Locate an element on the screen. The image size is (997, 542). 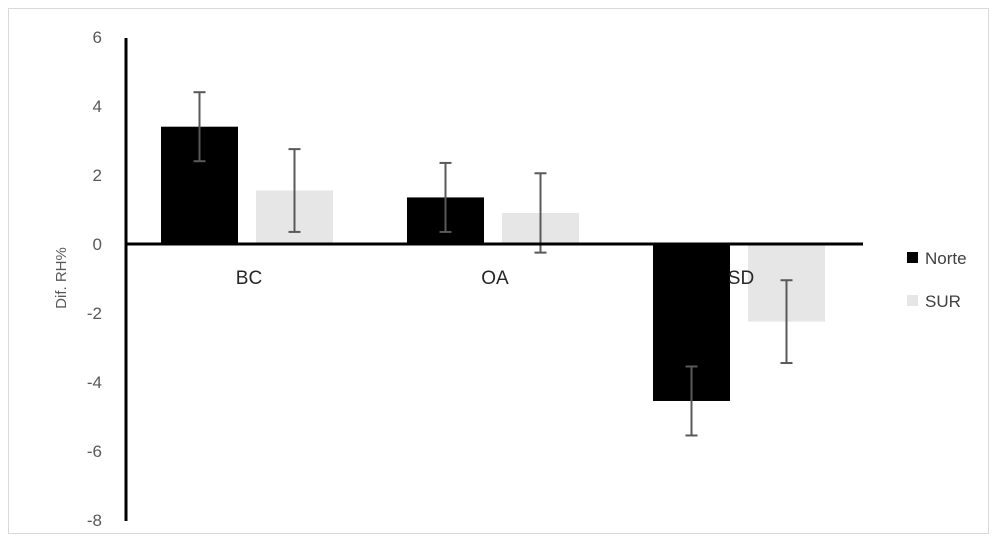
legend-swatch-norte is located at coordinates (912, 257).